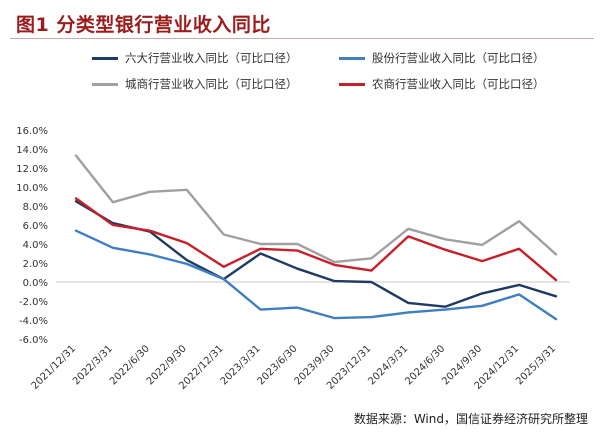 The height and width of the screenshot is (433, 604). I want to click on legend-label: 六大行营业收入同比（可比口径）, so click(211, 58).